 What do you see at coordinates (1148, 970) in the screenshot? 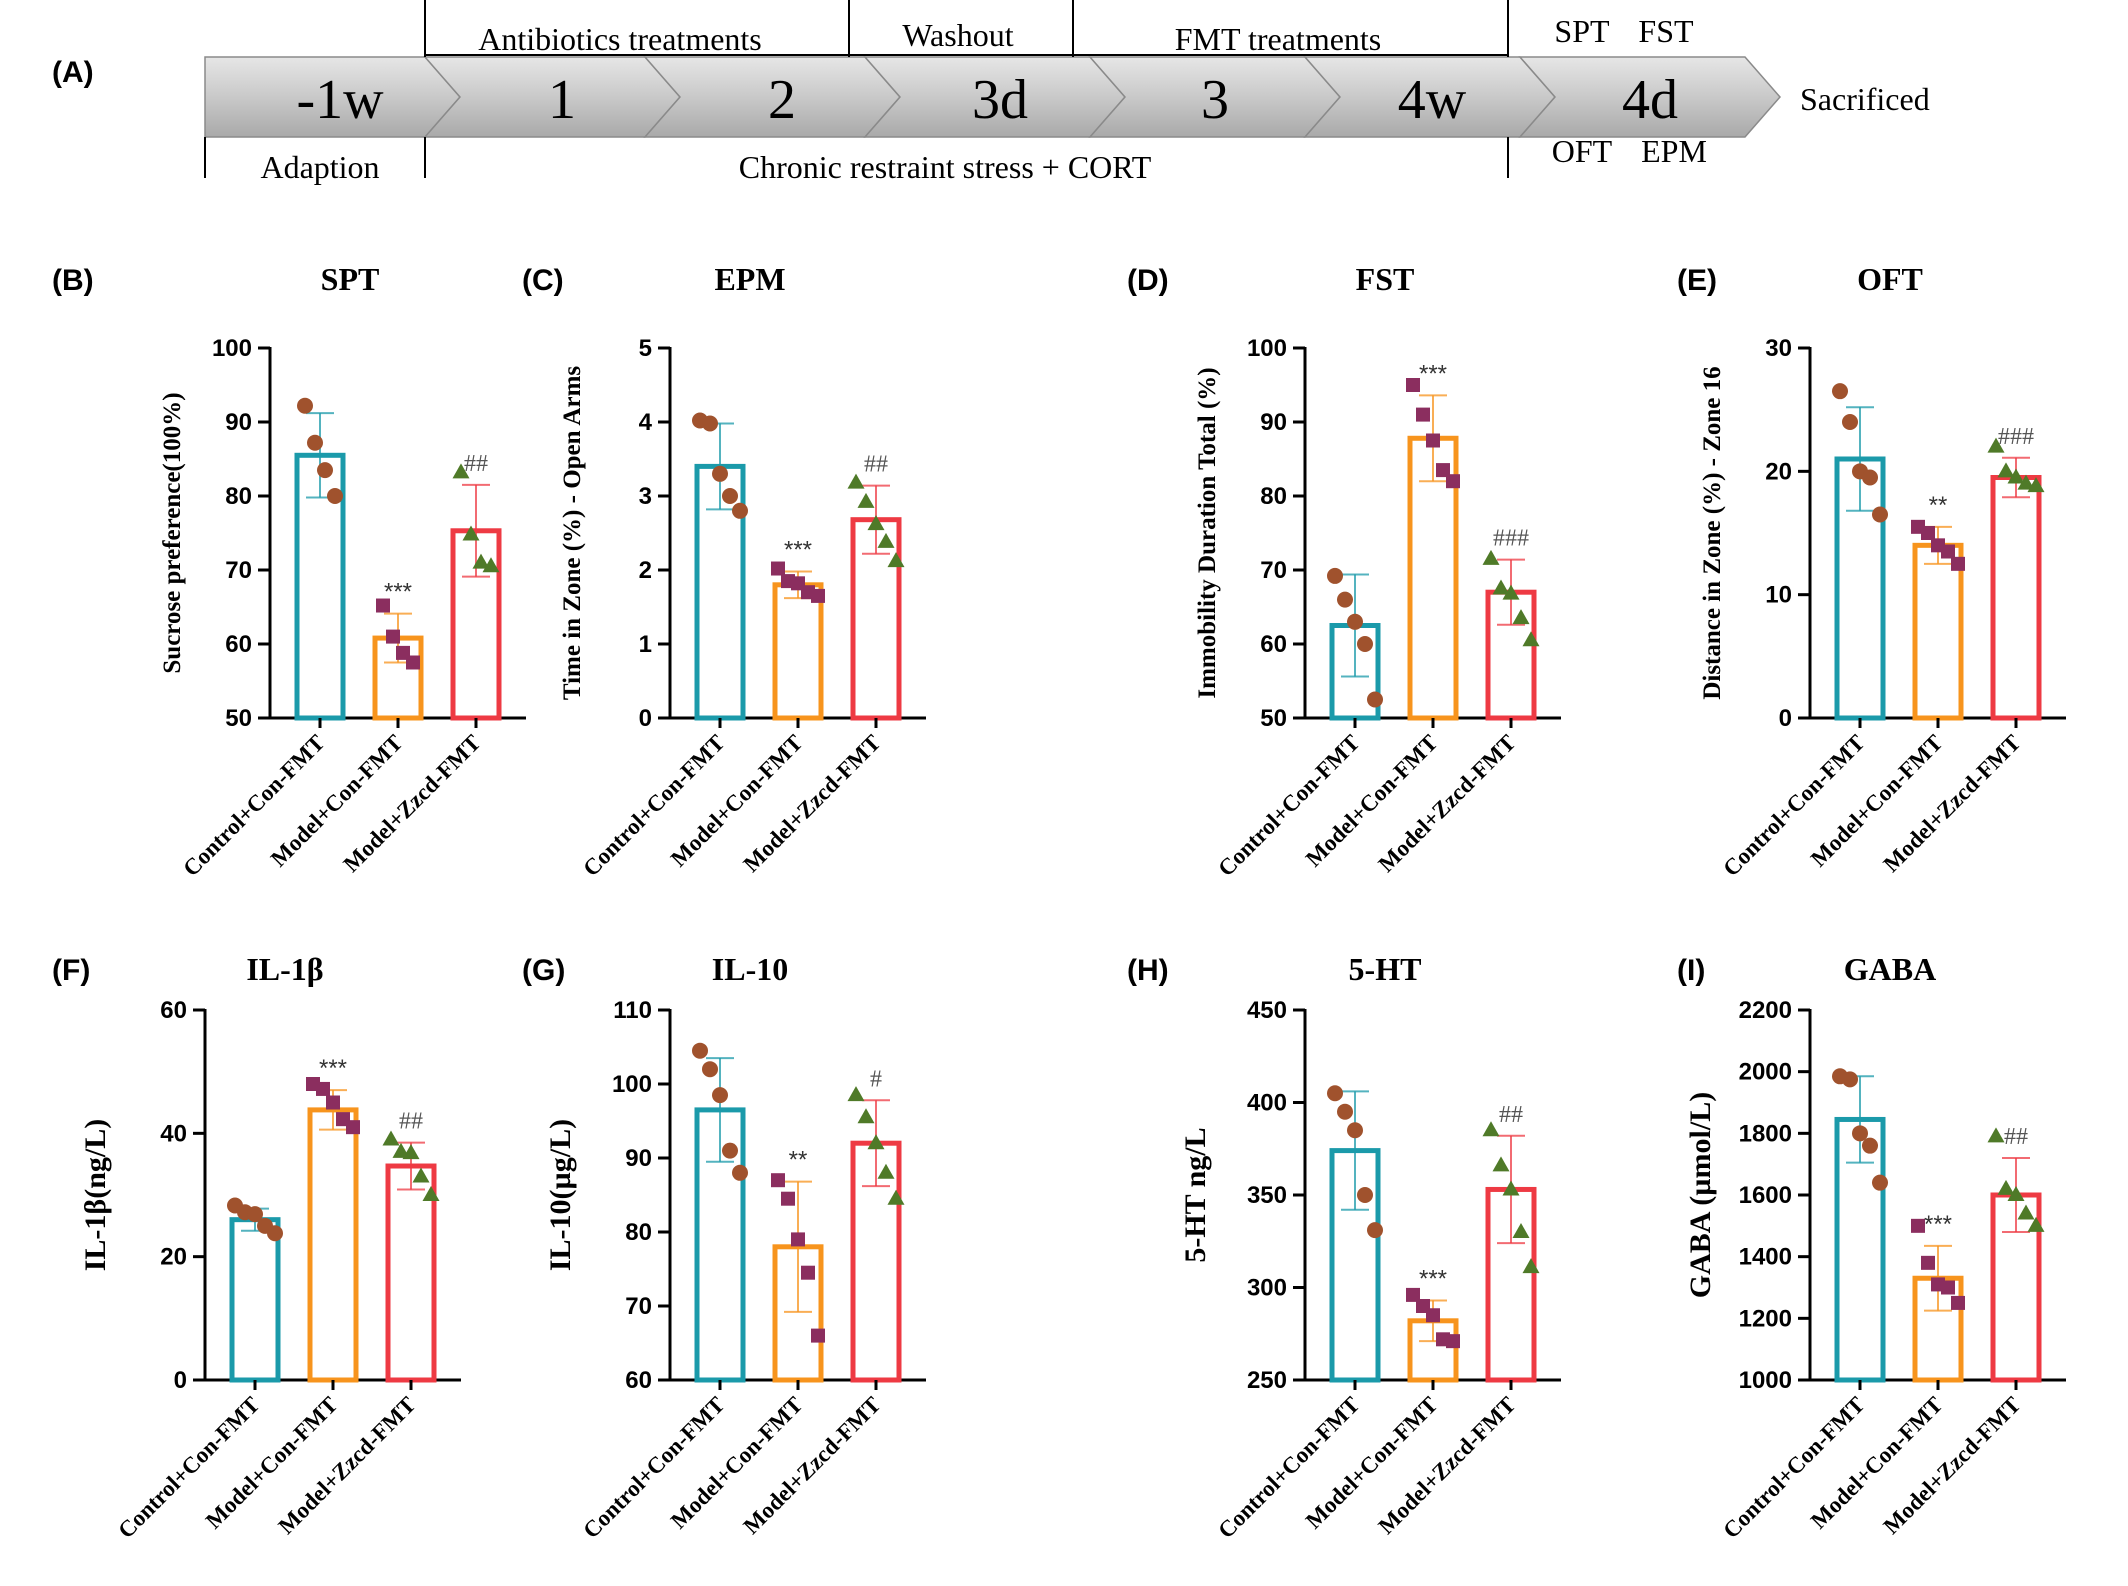
I see `panel-label: (H)` at bounding box center [1148, 970].